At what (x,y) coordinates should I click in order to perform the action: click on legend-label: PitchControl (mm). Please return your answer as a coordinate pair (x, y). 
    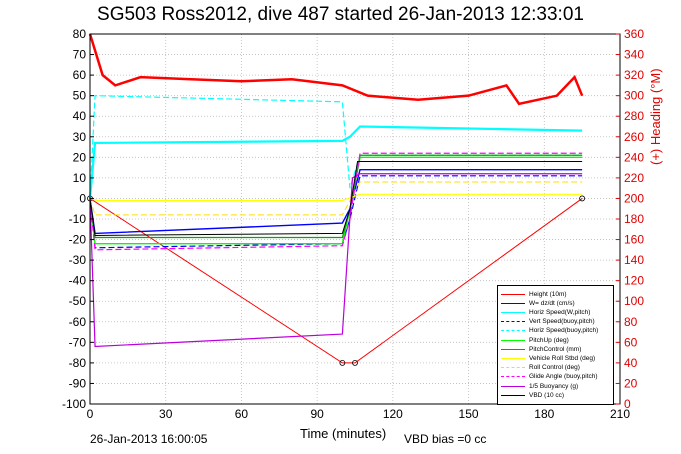
    Looking at the image, I should click on (555, 349).